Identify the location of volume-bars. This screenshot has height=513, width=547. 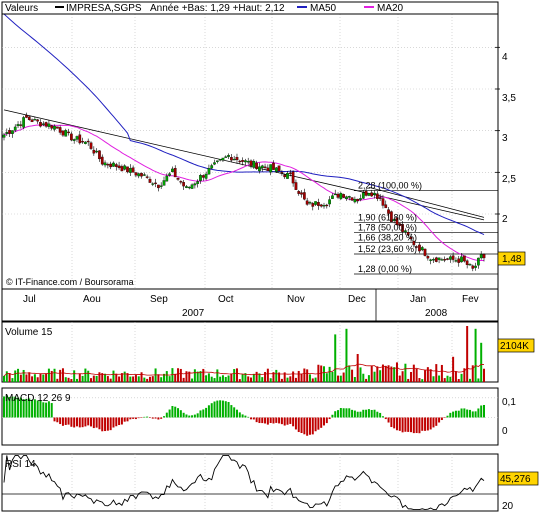
(244, 354).